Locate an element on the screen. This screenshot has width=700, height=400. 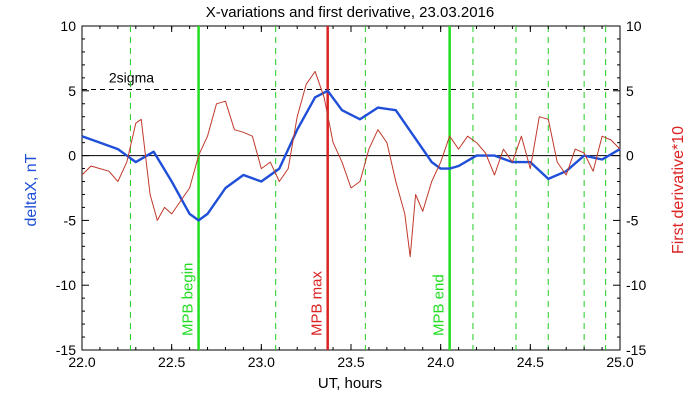
mpb-end-label: MPB end is located at coordinates (439, 305).